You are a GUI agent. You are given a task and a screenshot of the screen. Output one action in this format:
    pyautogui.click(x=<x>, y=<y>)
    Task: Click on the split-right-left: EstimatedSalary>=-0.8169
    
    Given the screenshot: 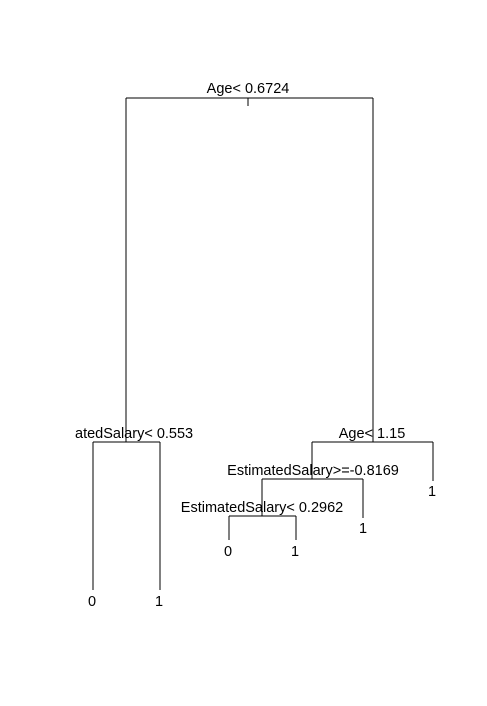 What is the action you would take?
    pyautogui.click(x=313, y=490)
    